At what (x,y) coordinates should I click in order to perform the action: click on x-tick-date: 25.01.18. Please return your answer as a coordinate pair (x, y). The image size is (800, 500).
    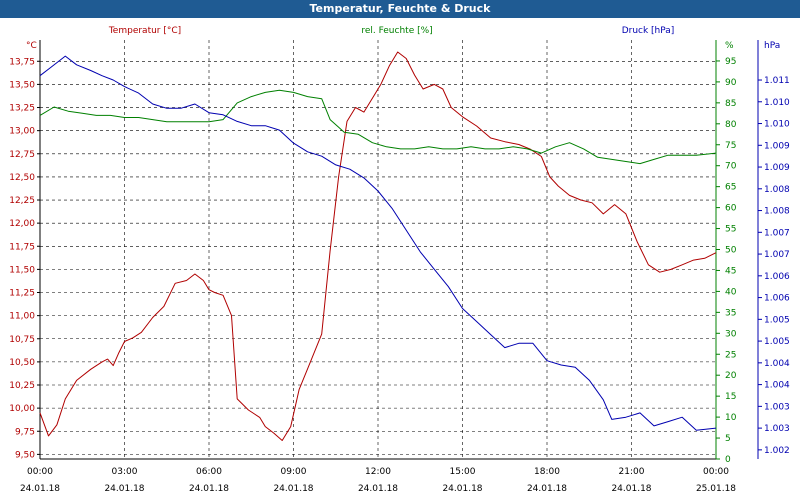
    Looking at the image, I should click on (716, 489).